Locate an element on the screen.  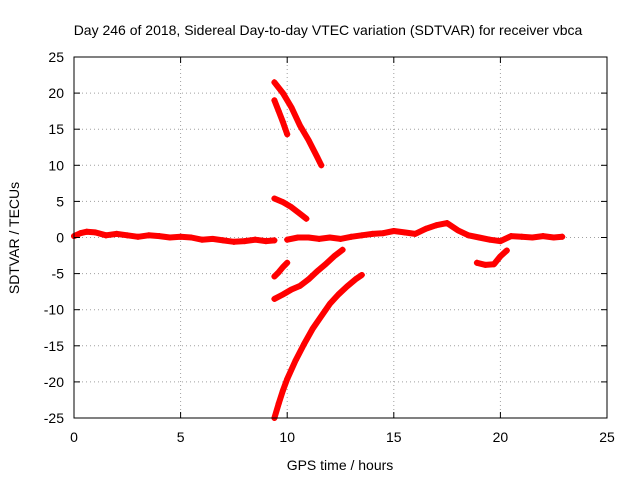
series-trace is located at coordinates (281, 117).